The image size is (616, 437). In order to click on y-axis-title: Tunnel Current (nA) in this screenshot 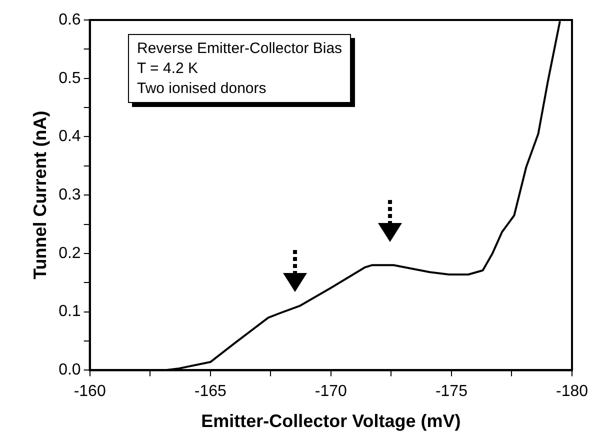, I will do `click(40, 195)`.